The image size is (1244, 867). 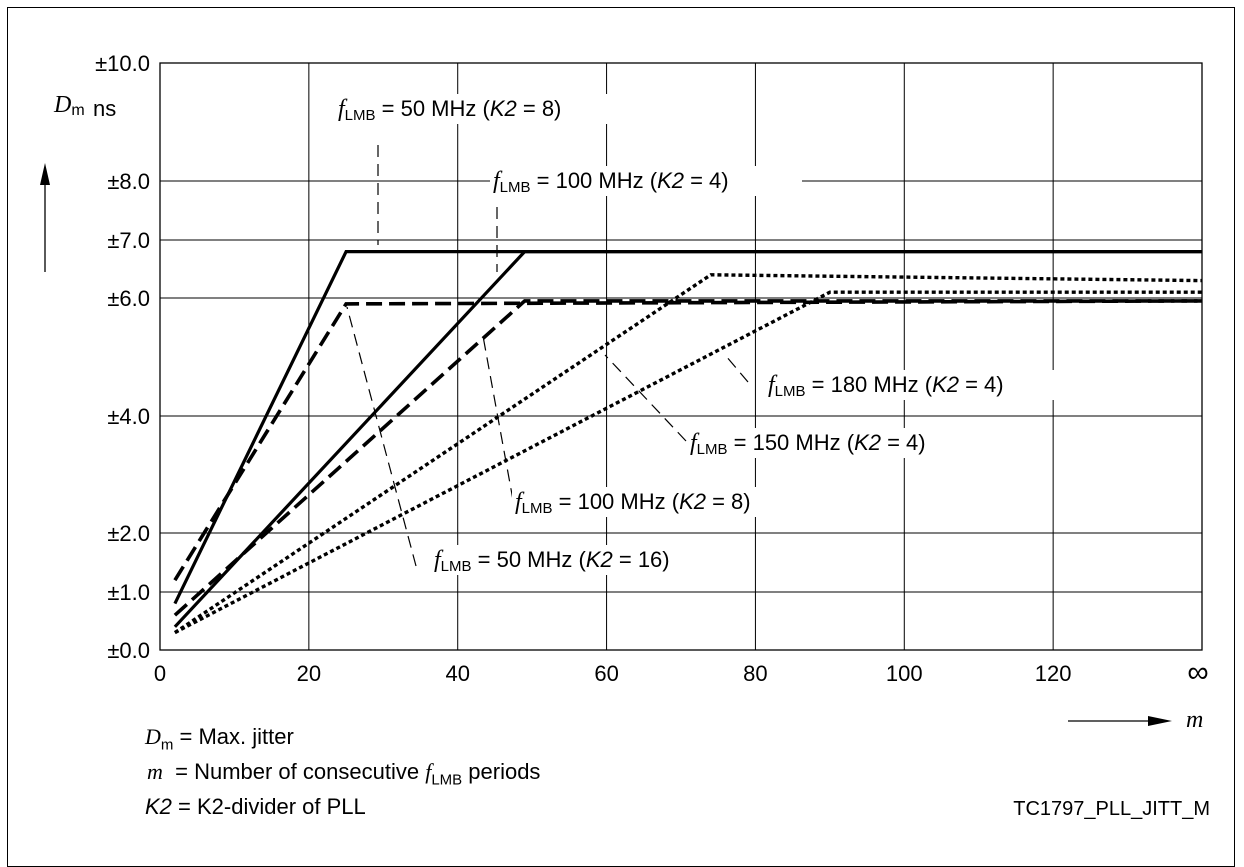 What do you see at coordinates (606, 673) in the screenshot?
I see `x-tick-label-3: 60` at bounding box center [606, 673].